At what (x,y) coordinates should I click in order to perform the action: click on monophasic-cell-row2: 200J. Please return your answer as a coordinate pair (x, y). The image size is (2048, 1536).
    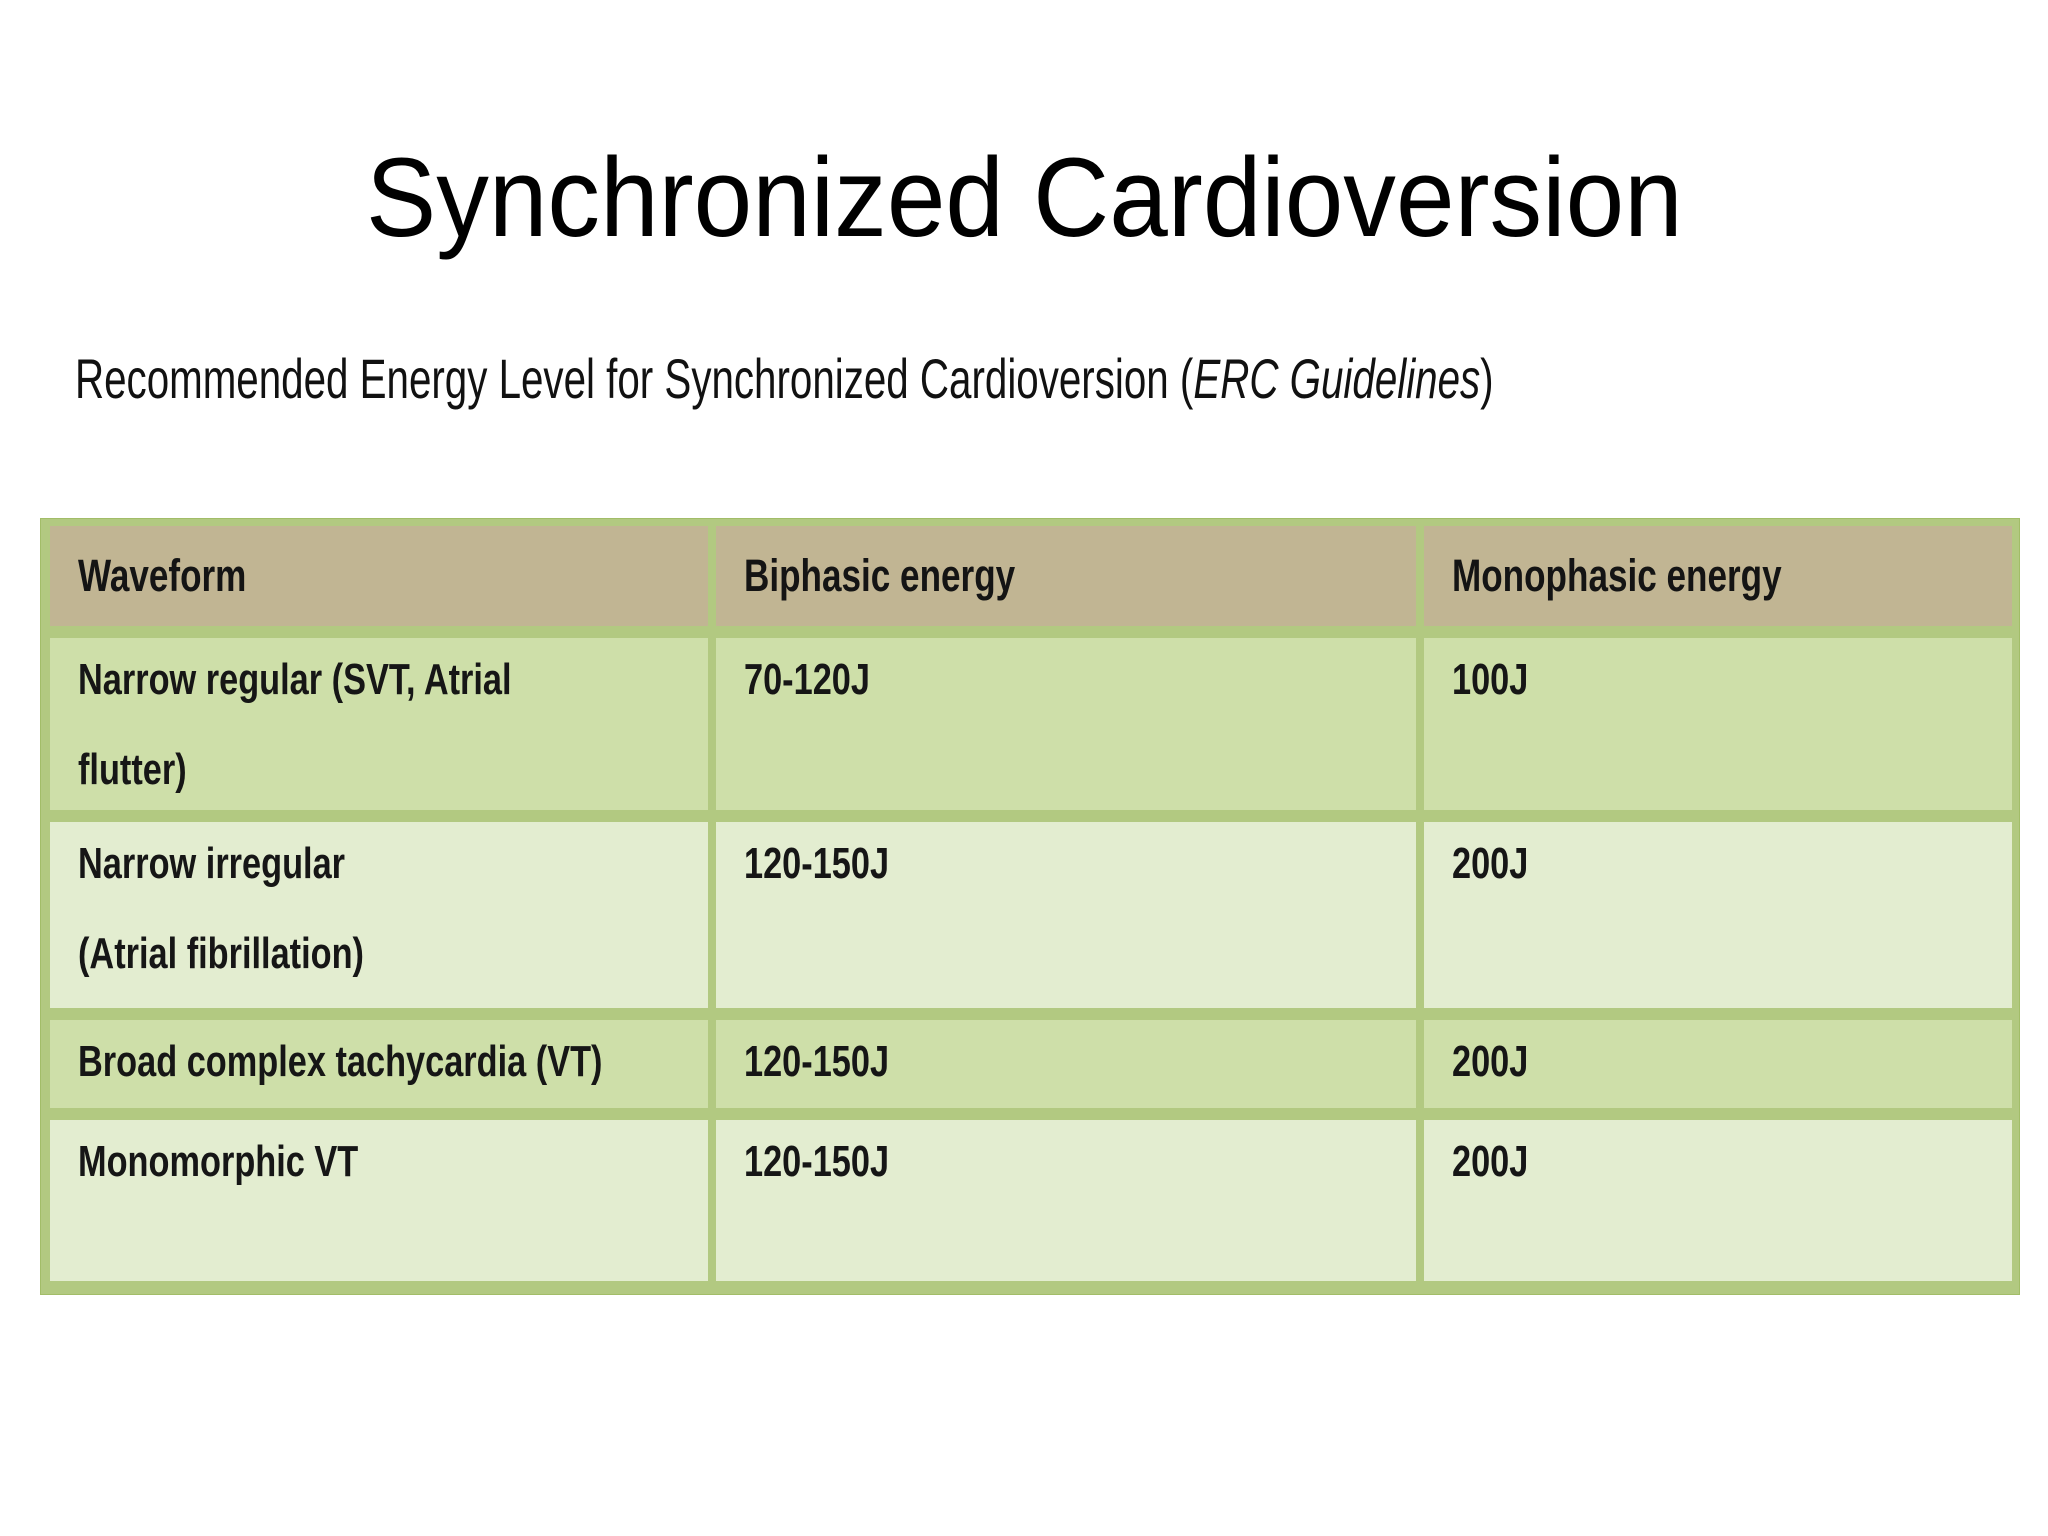
    Looking at the image, I should click on (1718, 915).